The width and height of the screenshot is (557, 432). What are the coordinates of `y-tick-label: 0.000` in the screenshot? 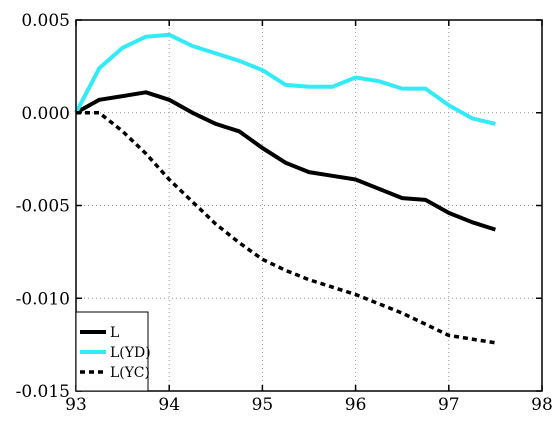 It's located at (45, 114).